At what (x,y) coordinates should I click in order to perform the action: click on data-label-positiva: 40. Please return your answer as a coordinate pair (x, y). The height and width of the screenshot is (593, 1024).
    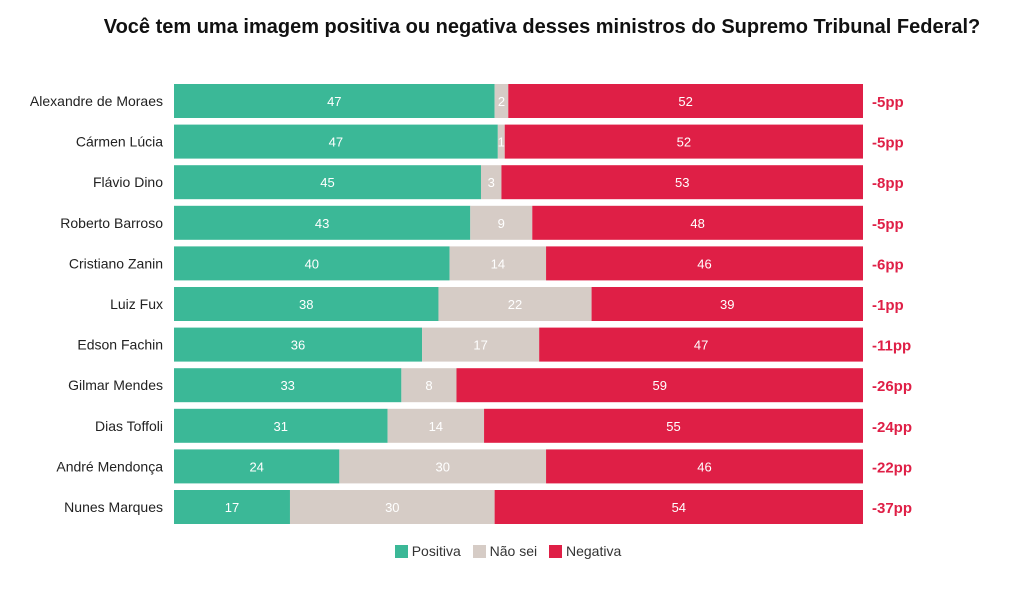
    Looking at the image, I should click on (312, 263).